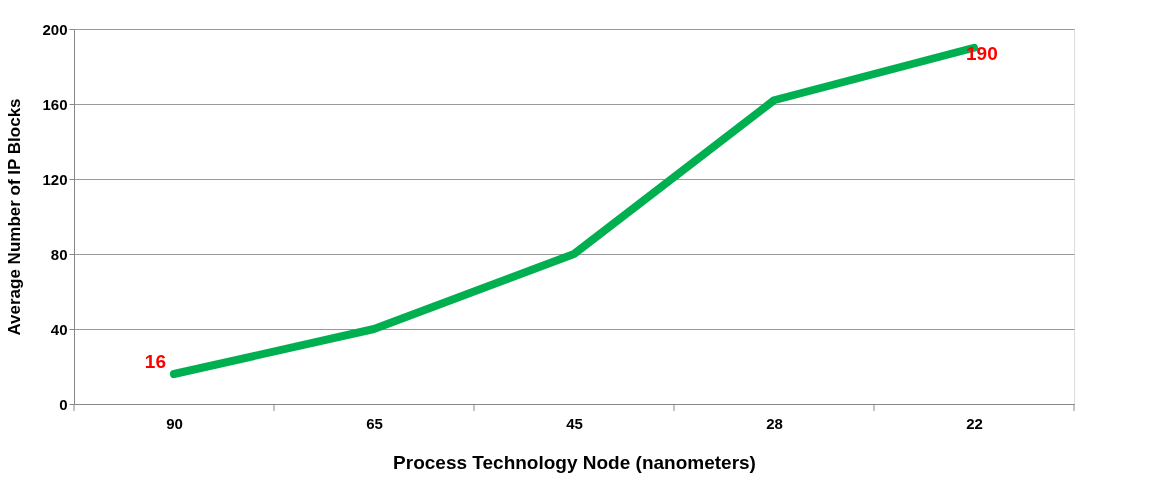  Describe the element at coordinates (63, 404) in the screenshot. I see `y-tick-label: 0` at that location.